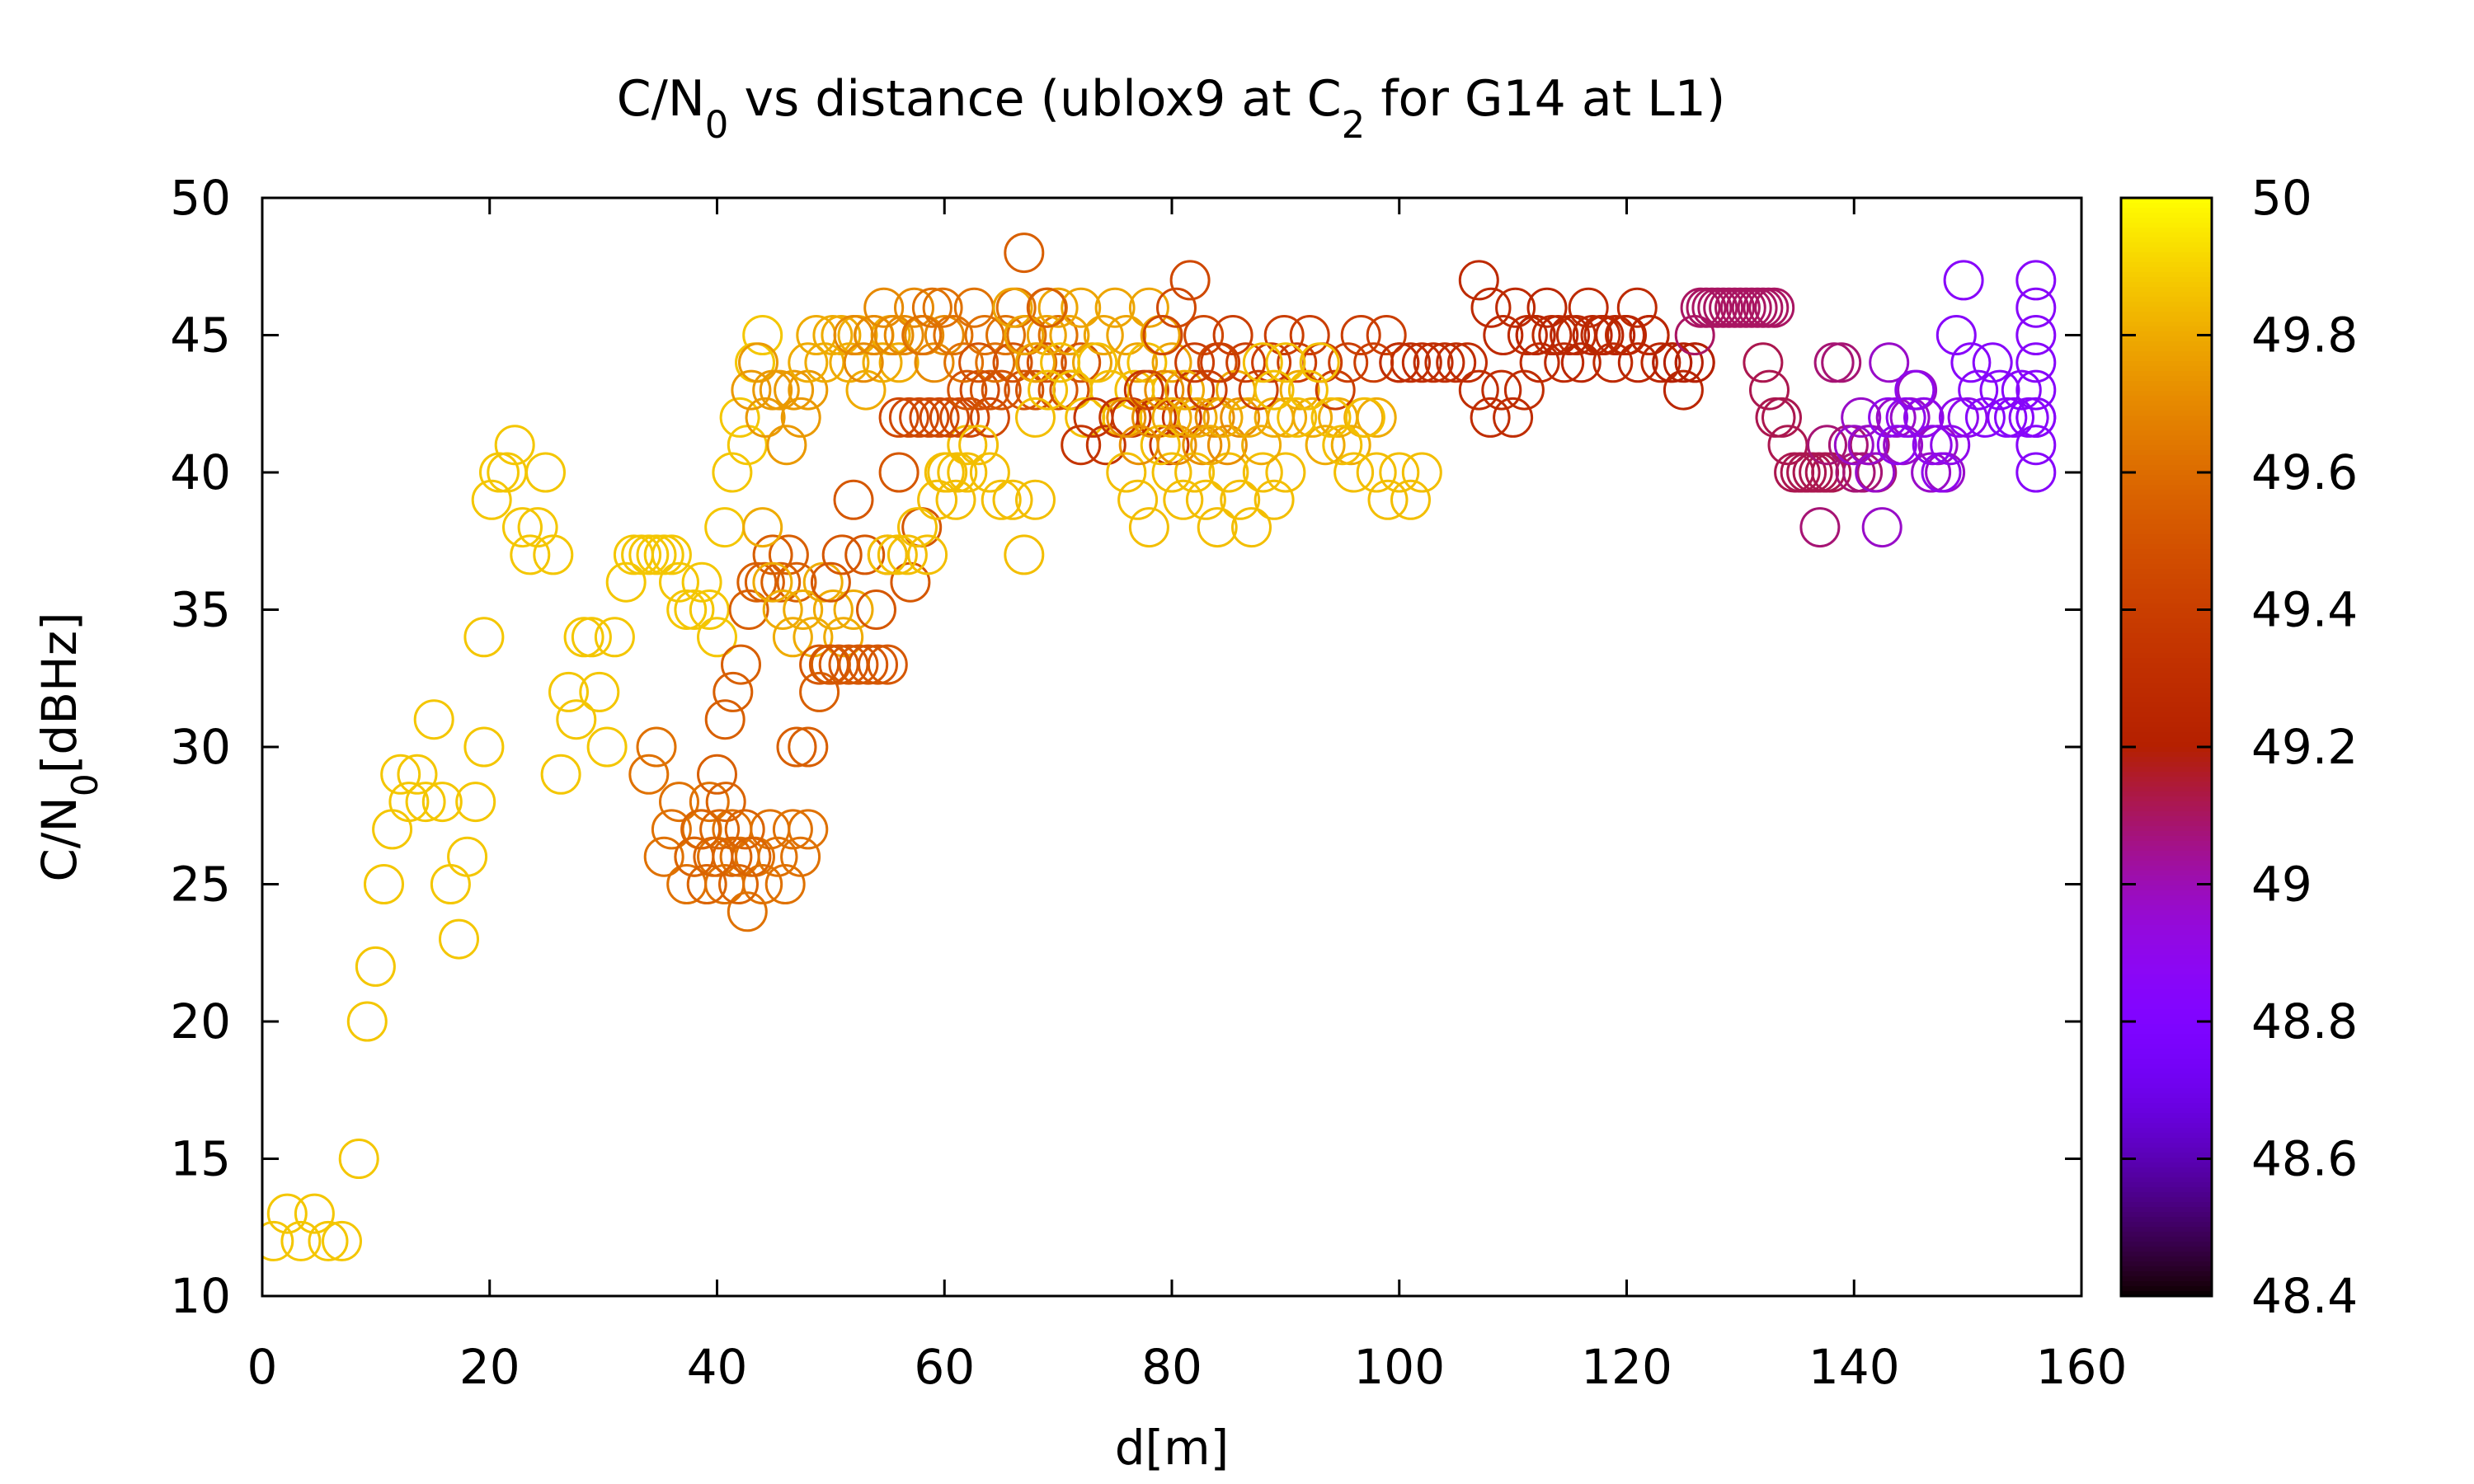 Image resolution: width=2474 pixels, height=1484 pixels. Describe the element at coordinates (2304, 610) in the screenshot. I see `colorbar-tick-label: 49.4` at that location.